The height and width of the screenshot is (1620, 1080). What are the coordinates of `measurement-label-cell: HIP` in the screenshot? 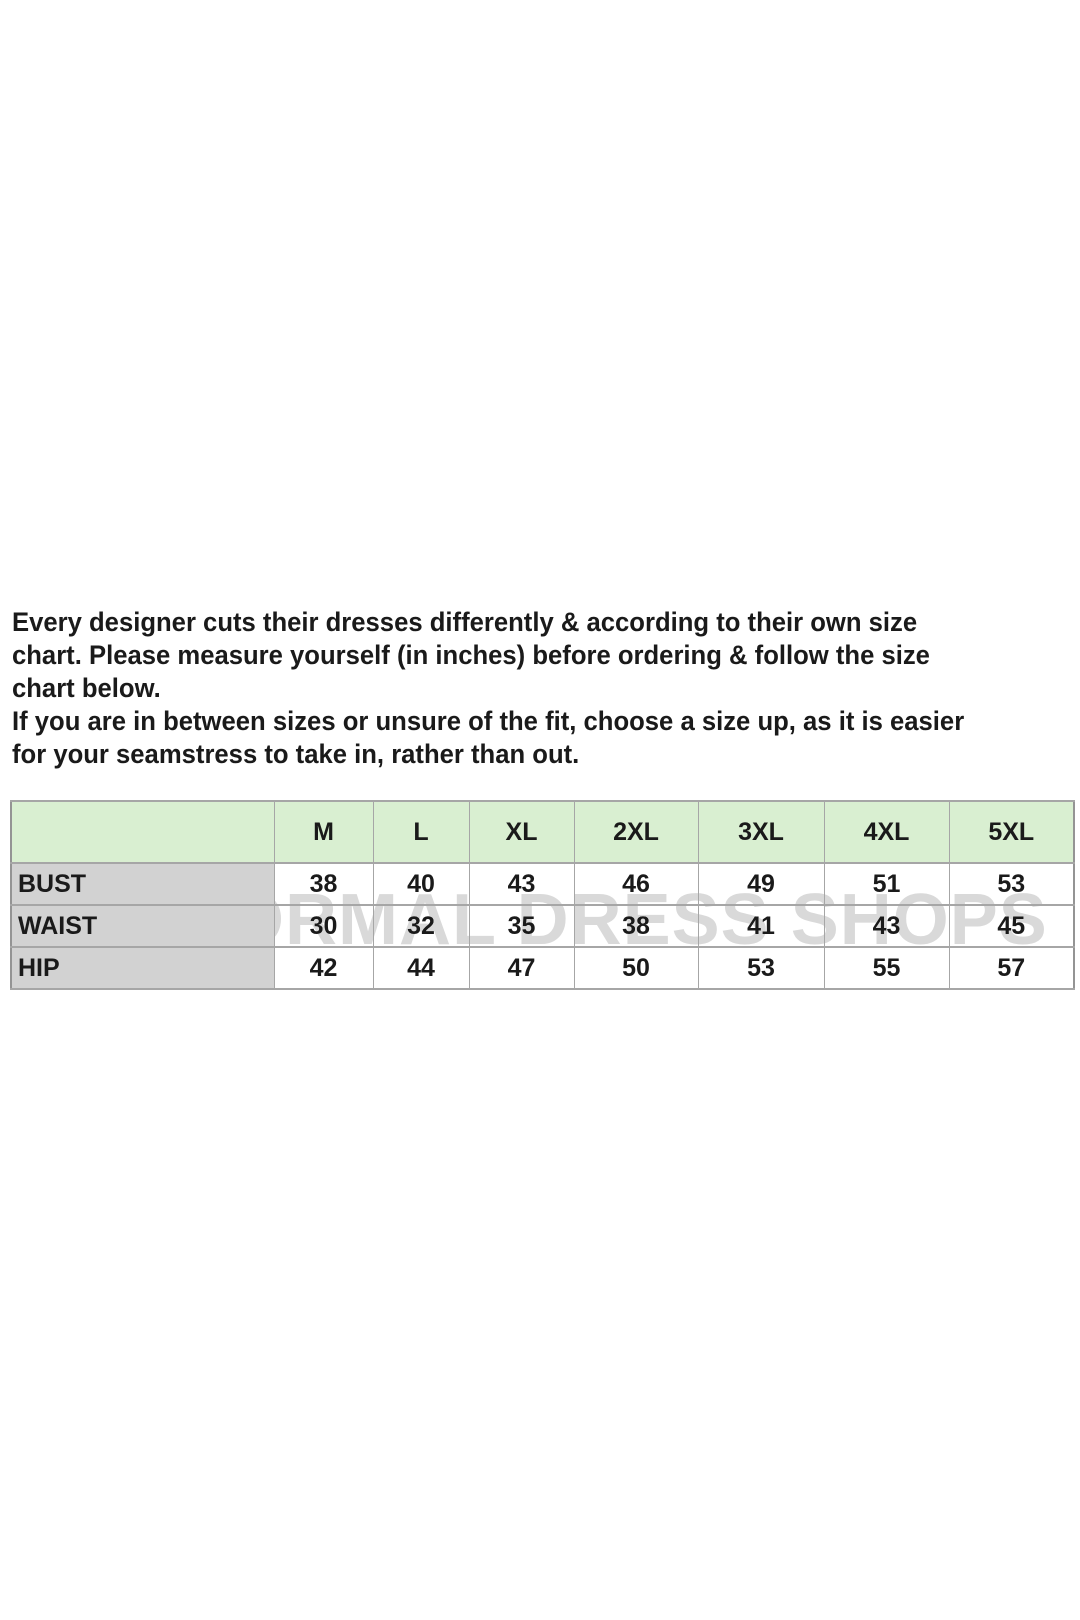 It's located at (142, 968).